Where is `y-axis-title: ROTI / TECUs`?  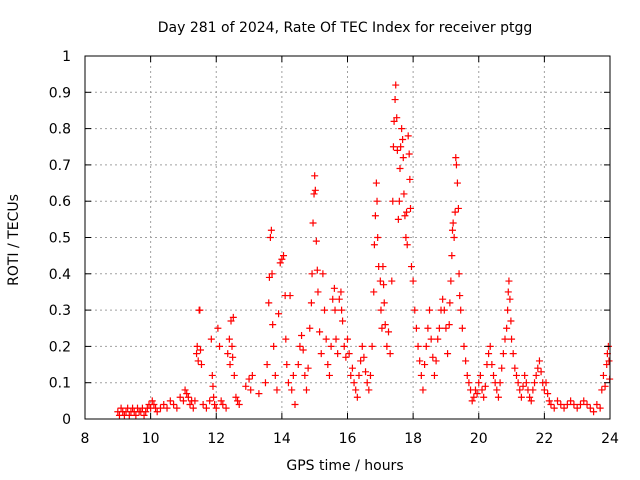
y-axis-title: ROTI / TECUs is located at coordinates (14, 240).